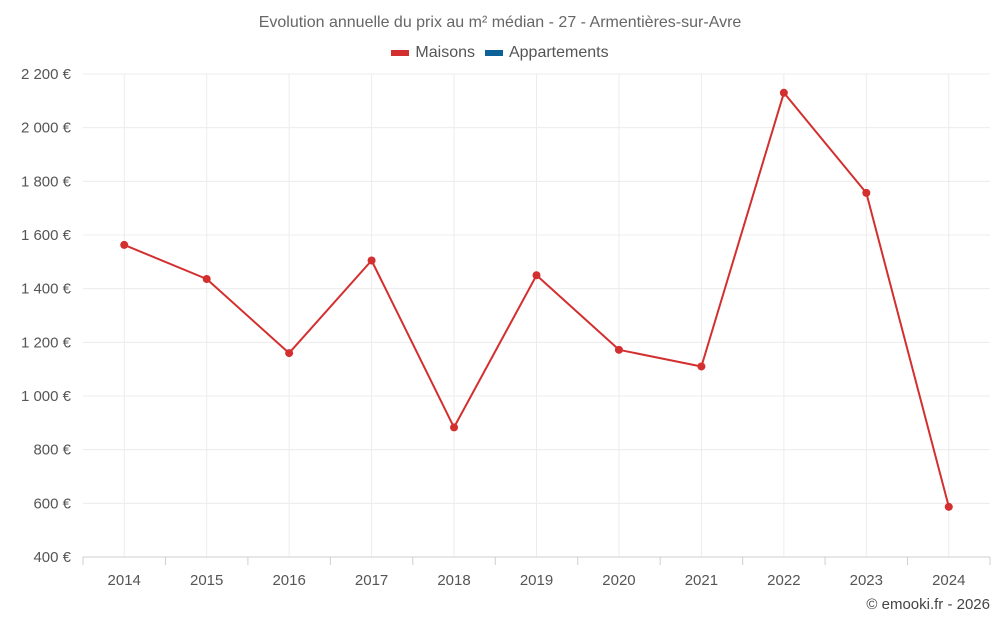 The image size is (1000, 625). Describe the element at coordinates (866, 580) in the screenshot. I see `x-tick-label: 2023` at that location.